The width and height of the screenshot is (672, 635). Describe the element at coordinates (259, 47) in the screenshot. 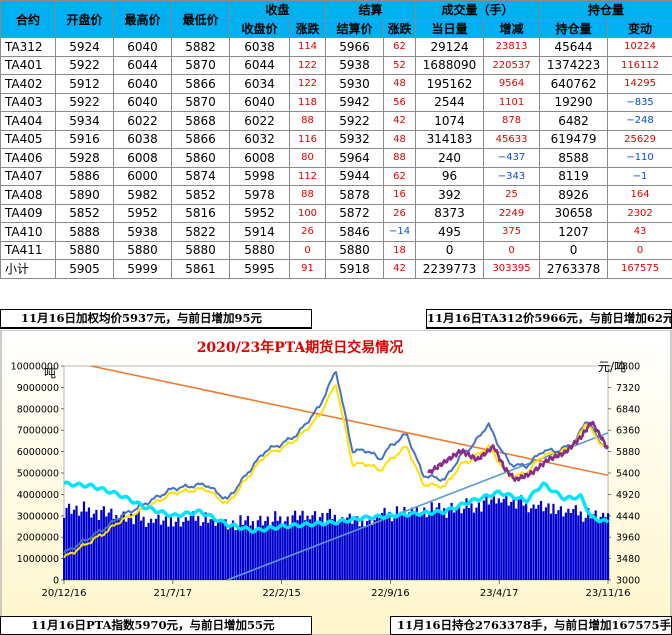

I see `cell-close: 6038` at that location.